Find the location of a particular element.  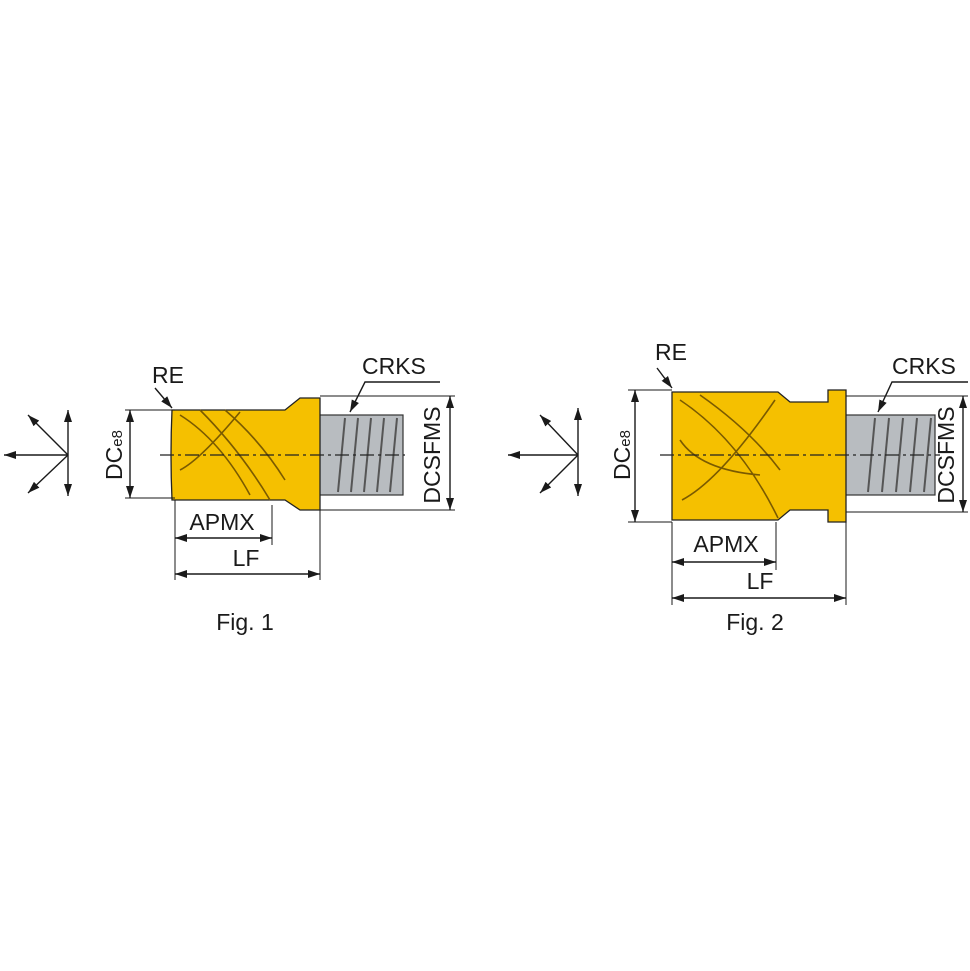

figure-2: RE CRKS DCe8 DCSFMS APMX LF Fig. 2 is located at coordinates (738, 487).